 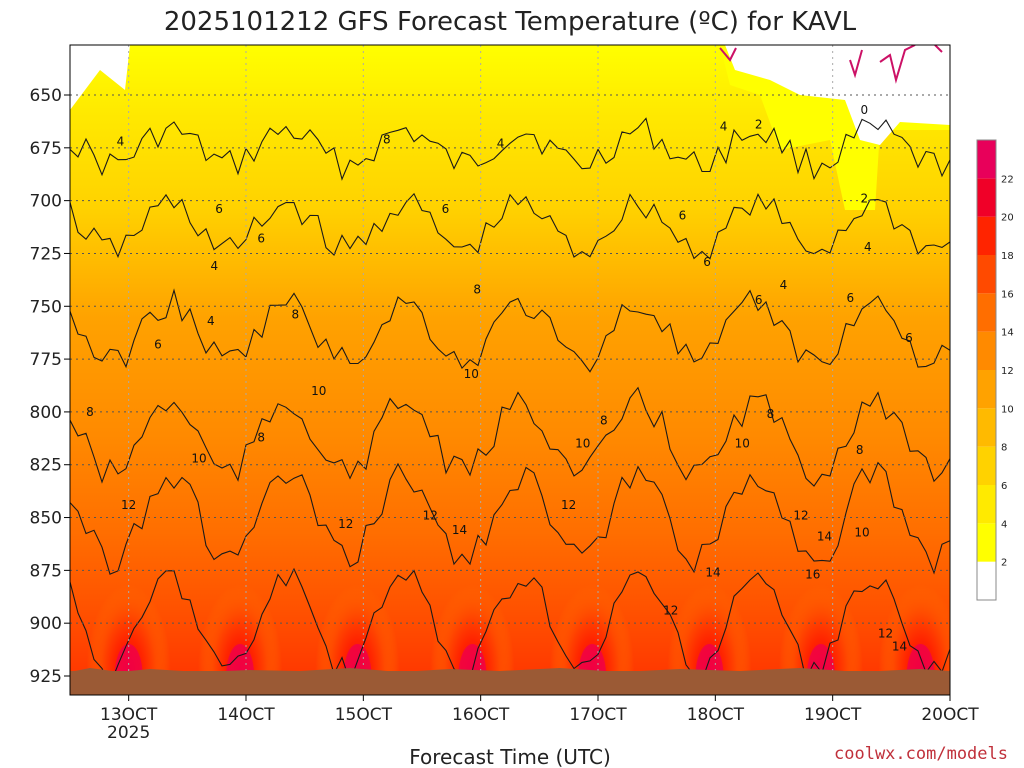 I want to click on colorbar-tick-label: 10, so click(x=1007, y=409).